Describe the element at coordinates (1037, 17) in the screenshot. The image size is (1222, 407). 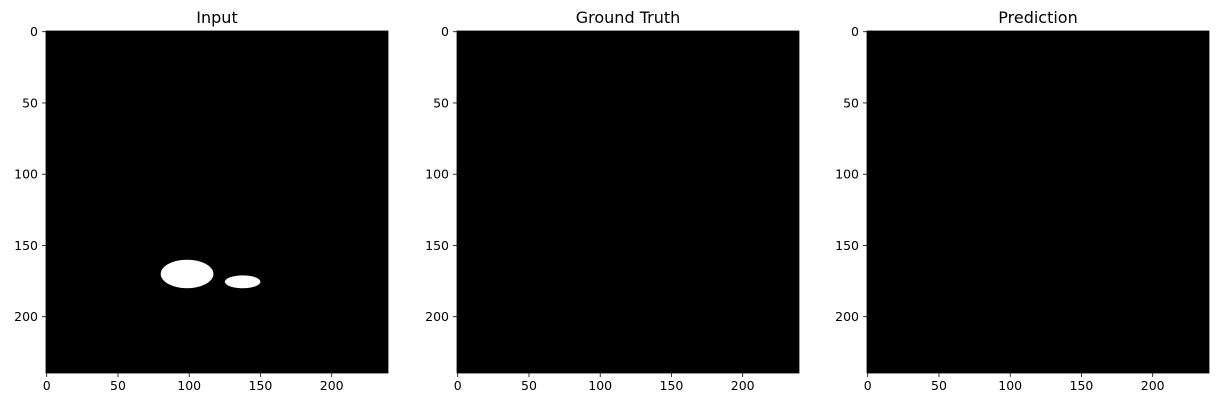
I see `panel-title: Prediction` at that location.